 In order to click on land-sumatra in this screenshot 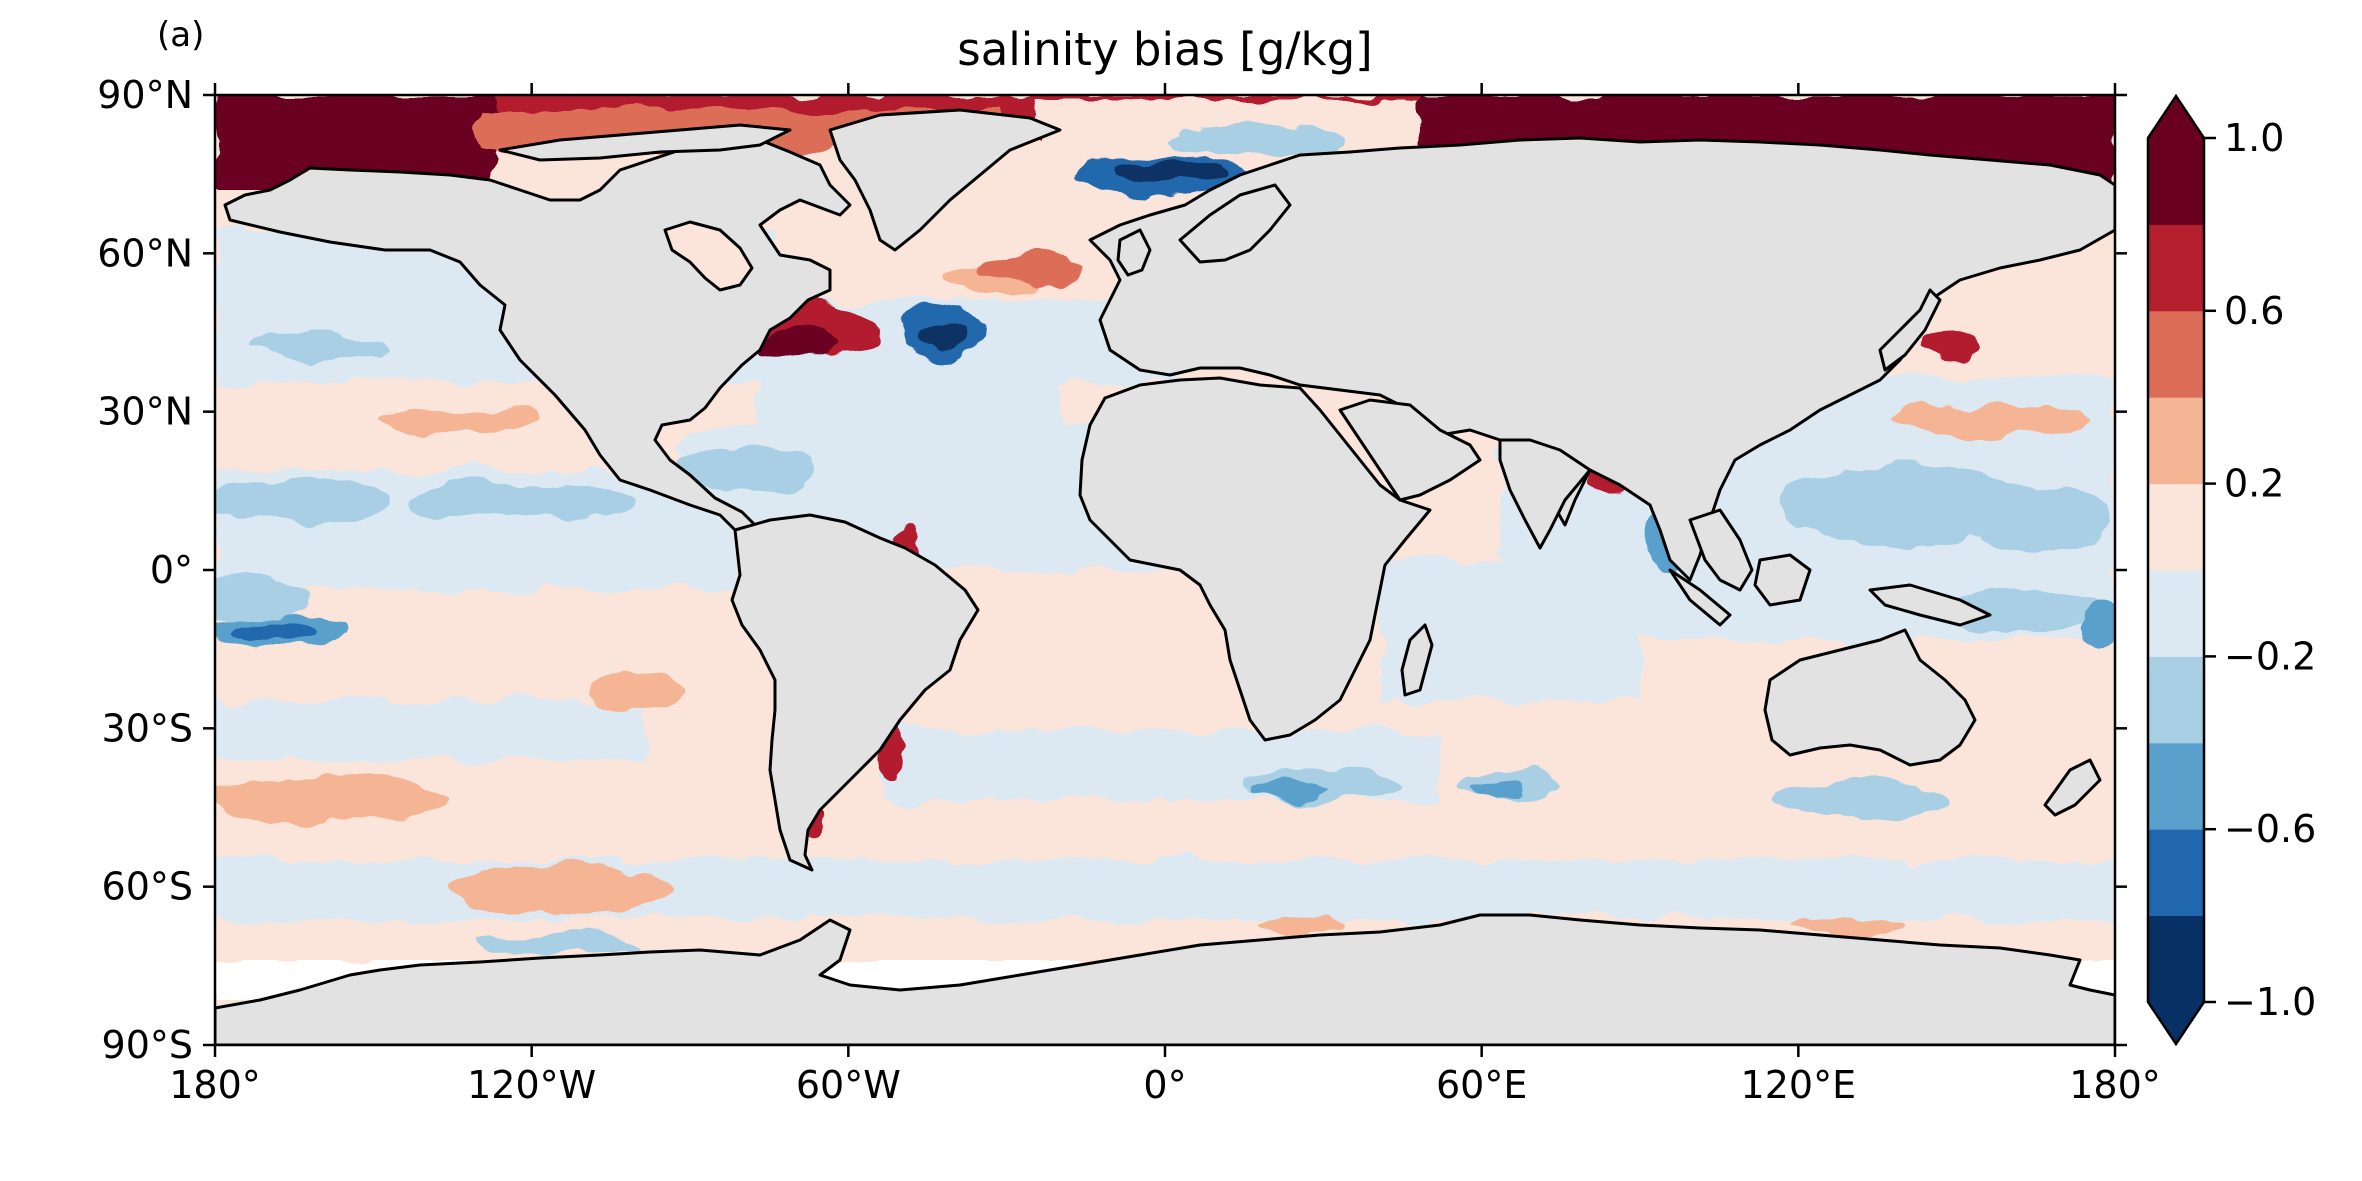, I will do `click(1700, 597)`.